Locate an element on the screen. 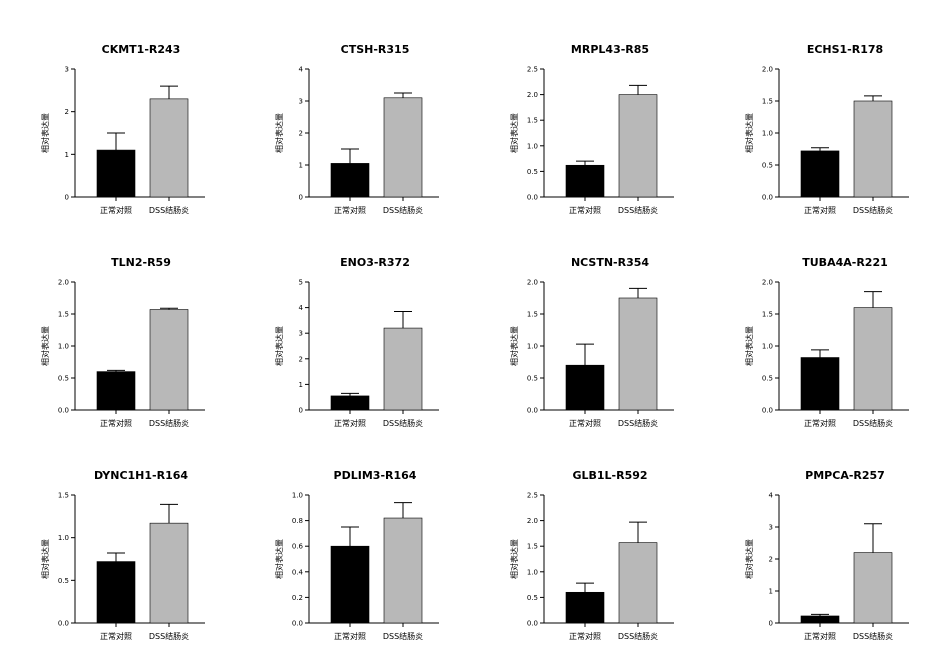 This screenshot has width=938, height=670. chart-panel: CKMT1-R243相对表达量0123正常对照DSS结肠炎 is located at coordinates (122, 129).